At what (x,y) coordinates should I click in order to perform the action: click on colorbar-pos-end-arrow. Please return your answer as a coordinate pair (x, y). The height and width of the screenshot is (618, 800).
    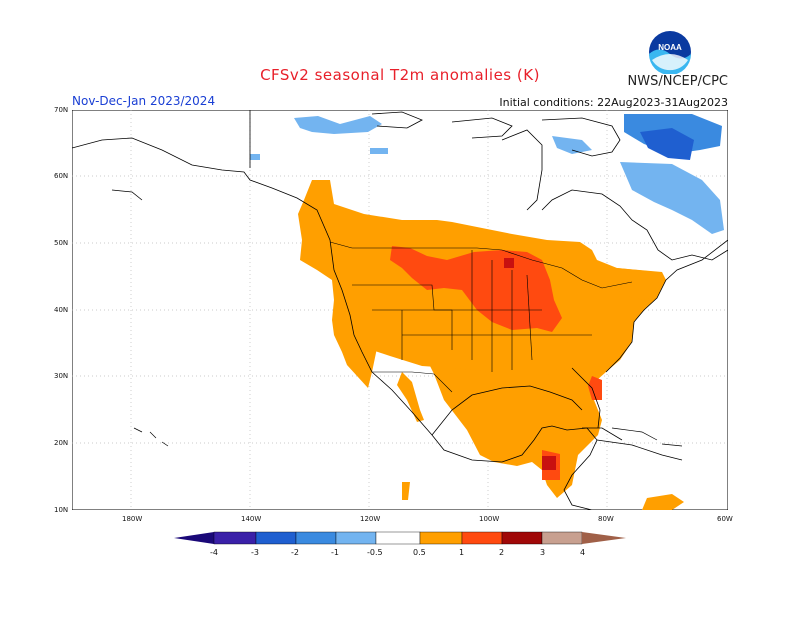
    Looking at the image, I should click on (604, 538).